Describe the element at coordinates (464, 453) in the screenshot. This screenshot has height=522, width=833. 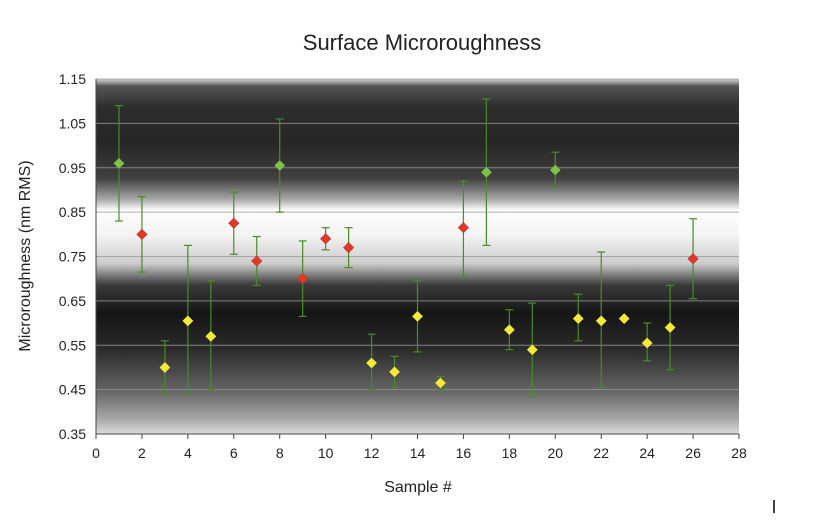
I see `x-tick-label: 16` at that location.